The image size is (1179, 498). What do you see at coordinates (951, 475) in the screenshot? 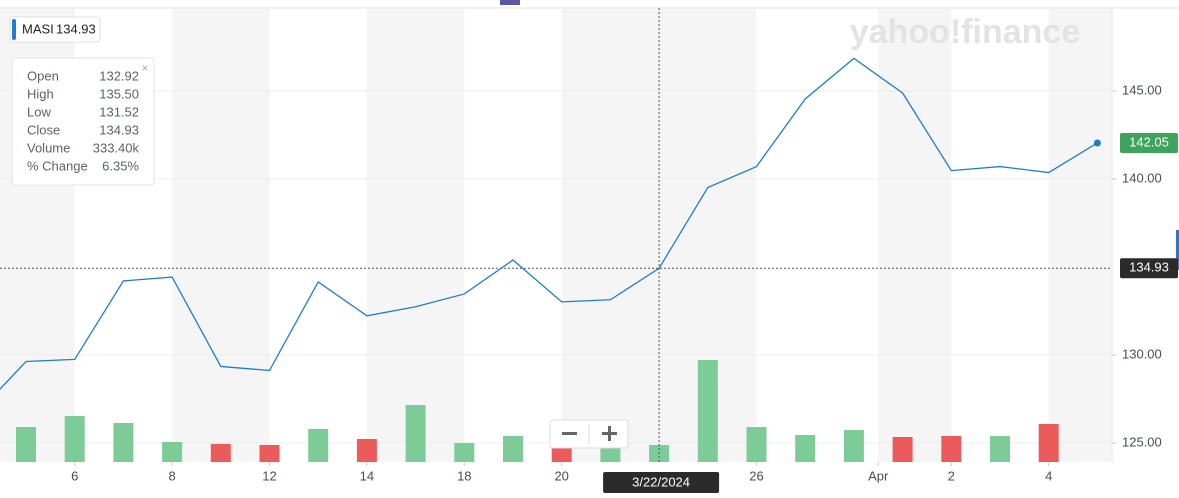
I see `x-tick-label: 2` at bounding box center [951, 475].